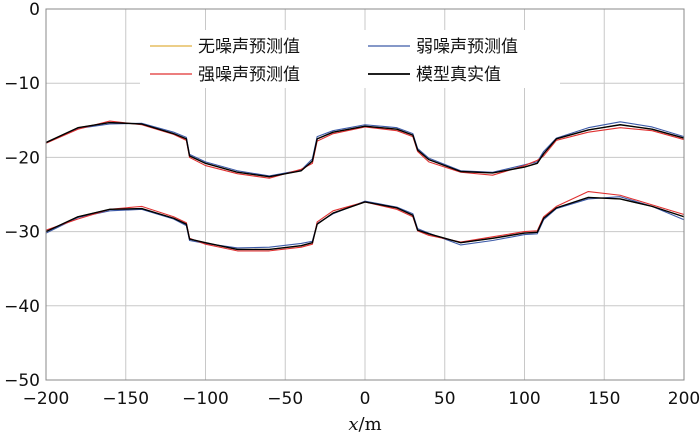 The image size is (700, 436). What do you see at coordinates (22, 233) in the screenshot?
I see `y-tick-label: −30` at bounding box center [22, 233].